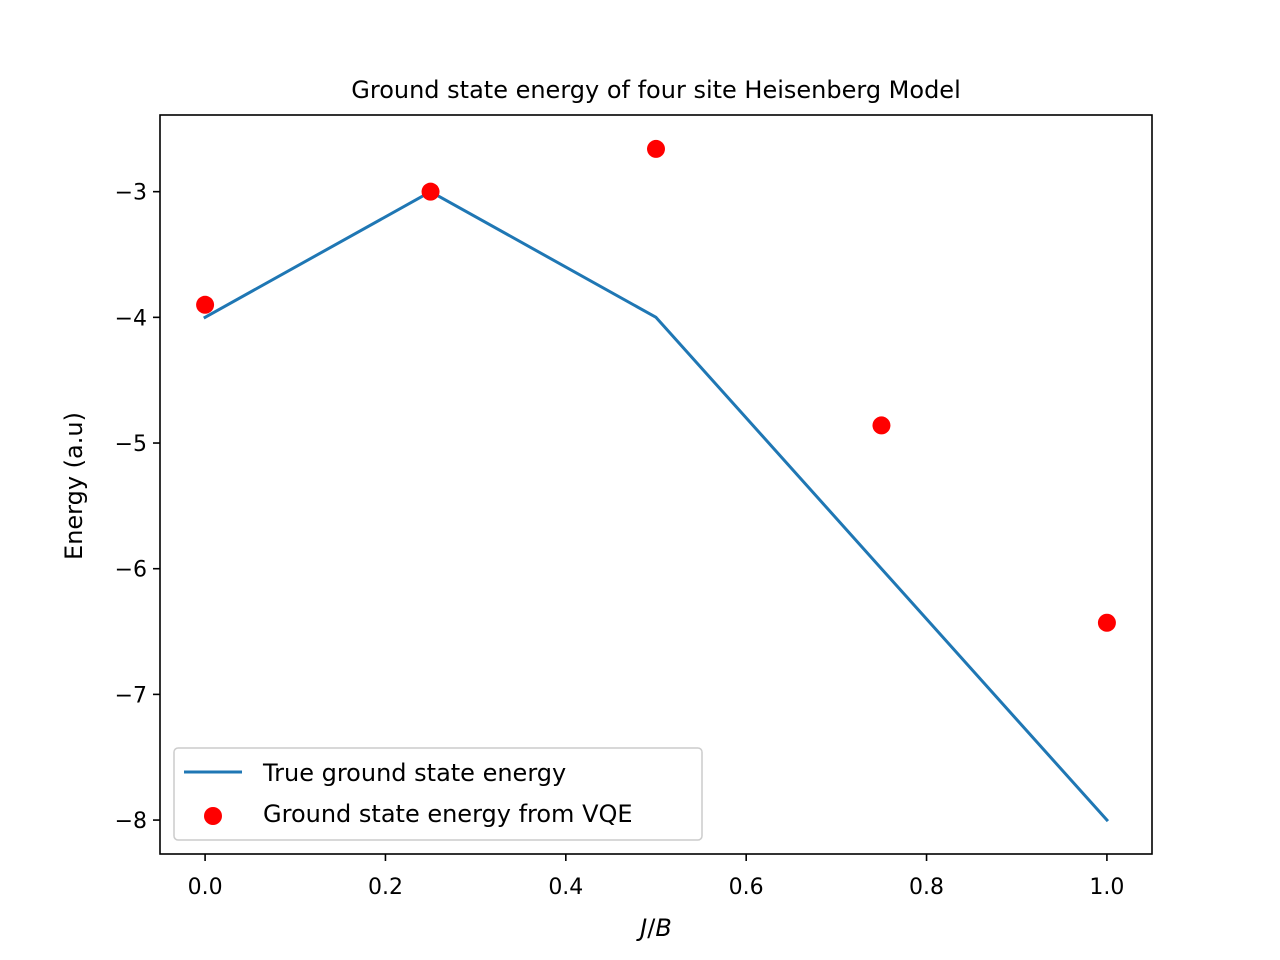 The width and height of the screenshot is (1280, 960). What do you see at coordinates (385, 887) in the screenshot?
I see `x-tick-label: 0.2` at bounding box center [385, 887].